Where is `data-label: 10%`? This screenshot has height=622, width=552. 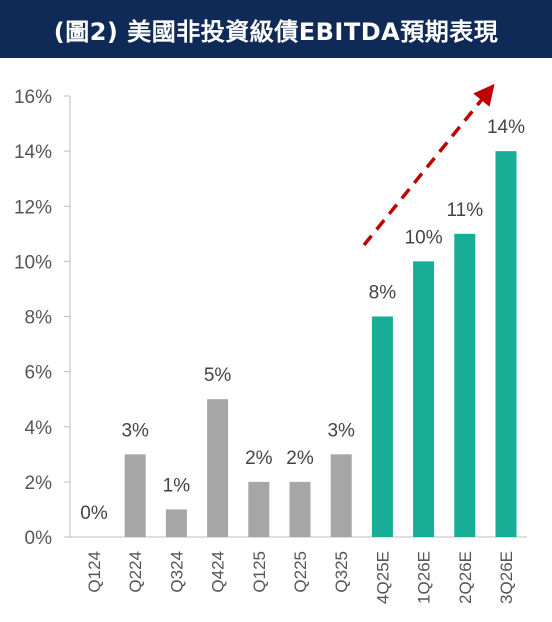 data-label: 10% is located at coordinates (424, 237).